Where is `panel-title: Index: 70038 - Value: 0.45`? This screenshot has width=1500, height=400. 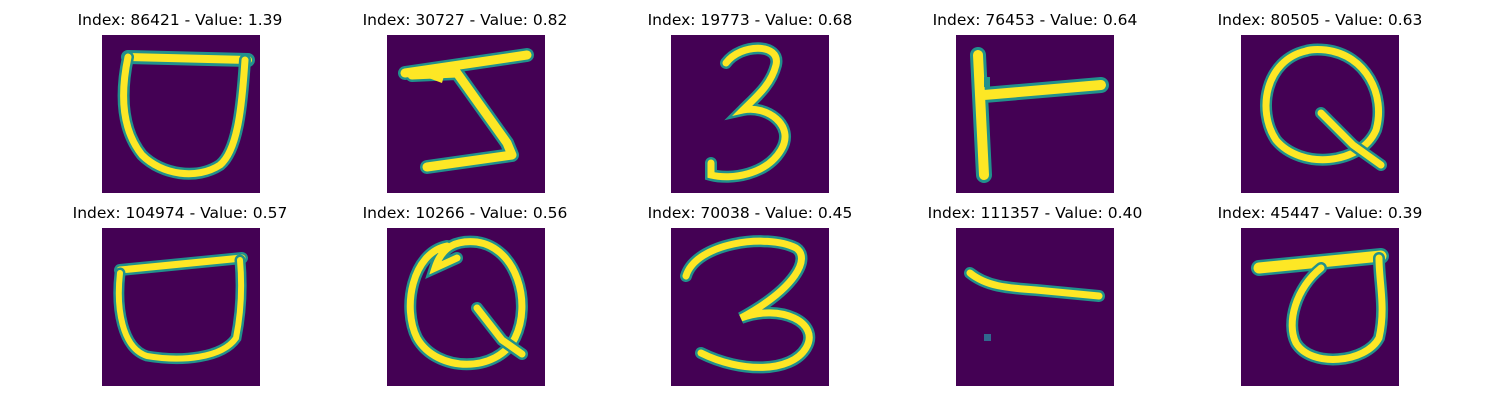
panel-title: Index: 70038 - Value: 0.45 is located at coordinates (750, 213).